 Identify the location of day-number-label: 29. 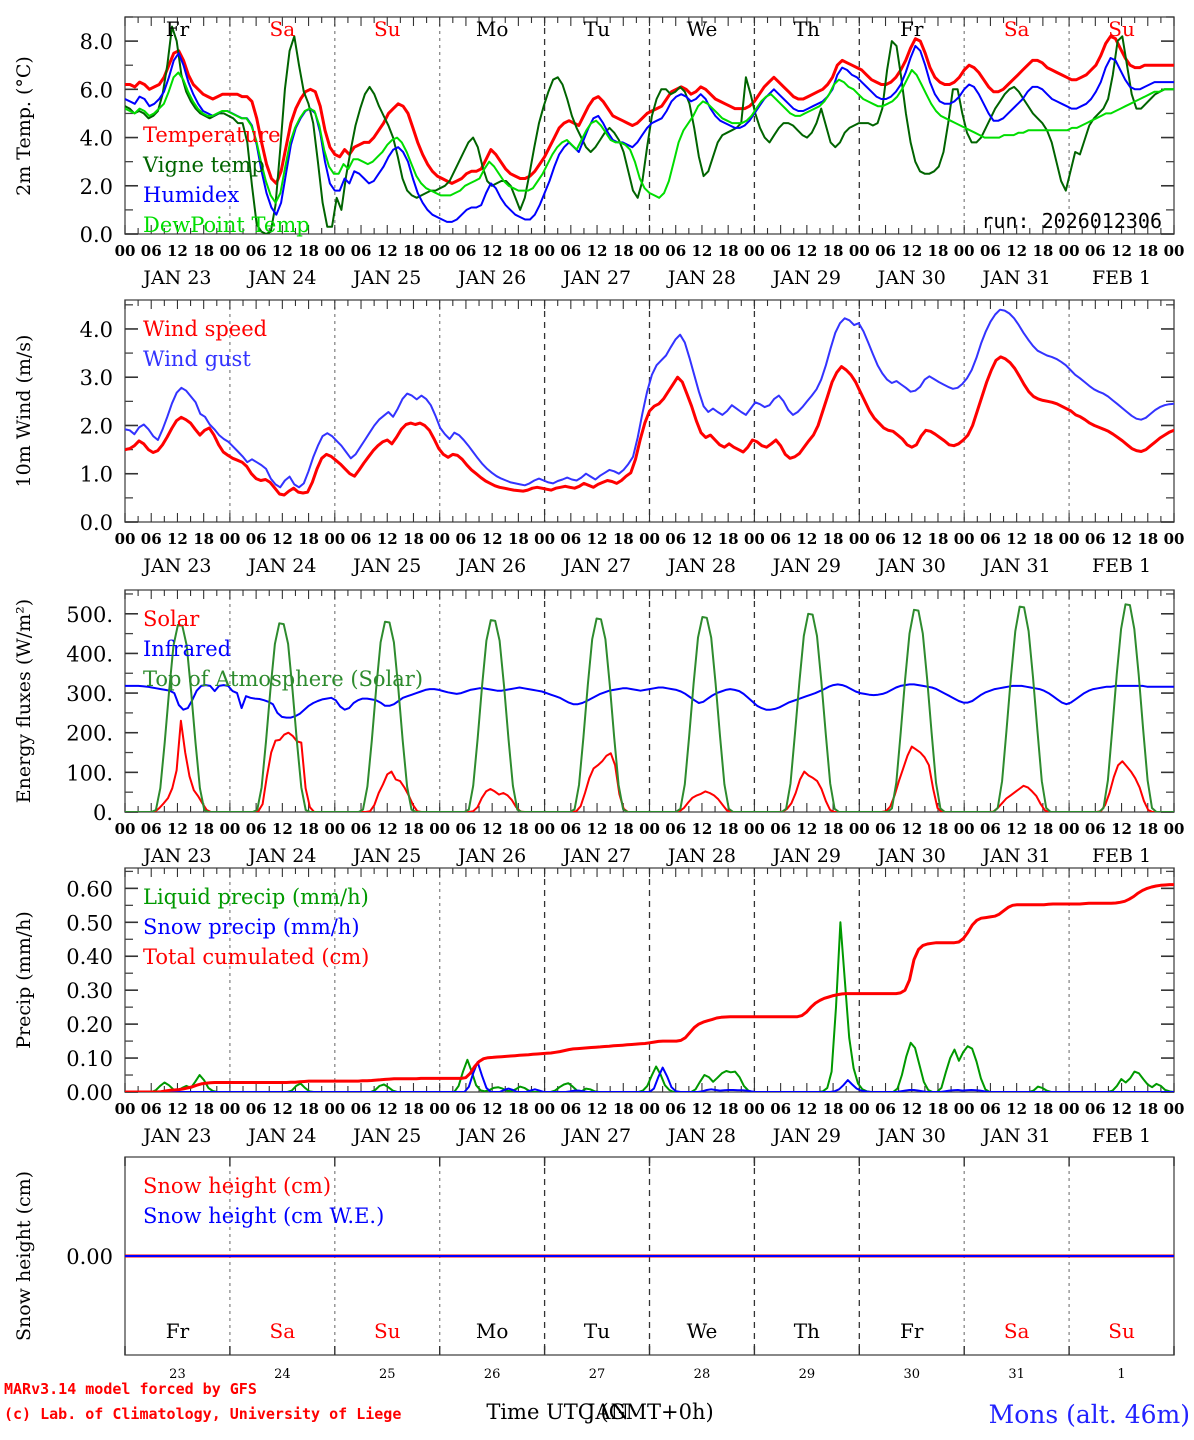
(807, 1374).